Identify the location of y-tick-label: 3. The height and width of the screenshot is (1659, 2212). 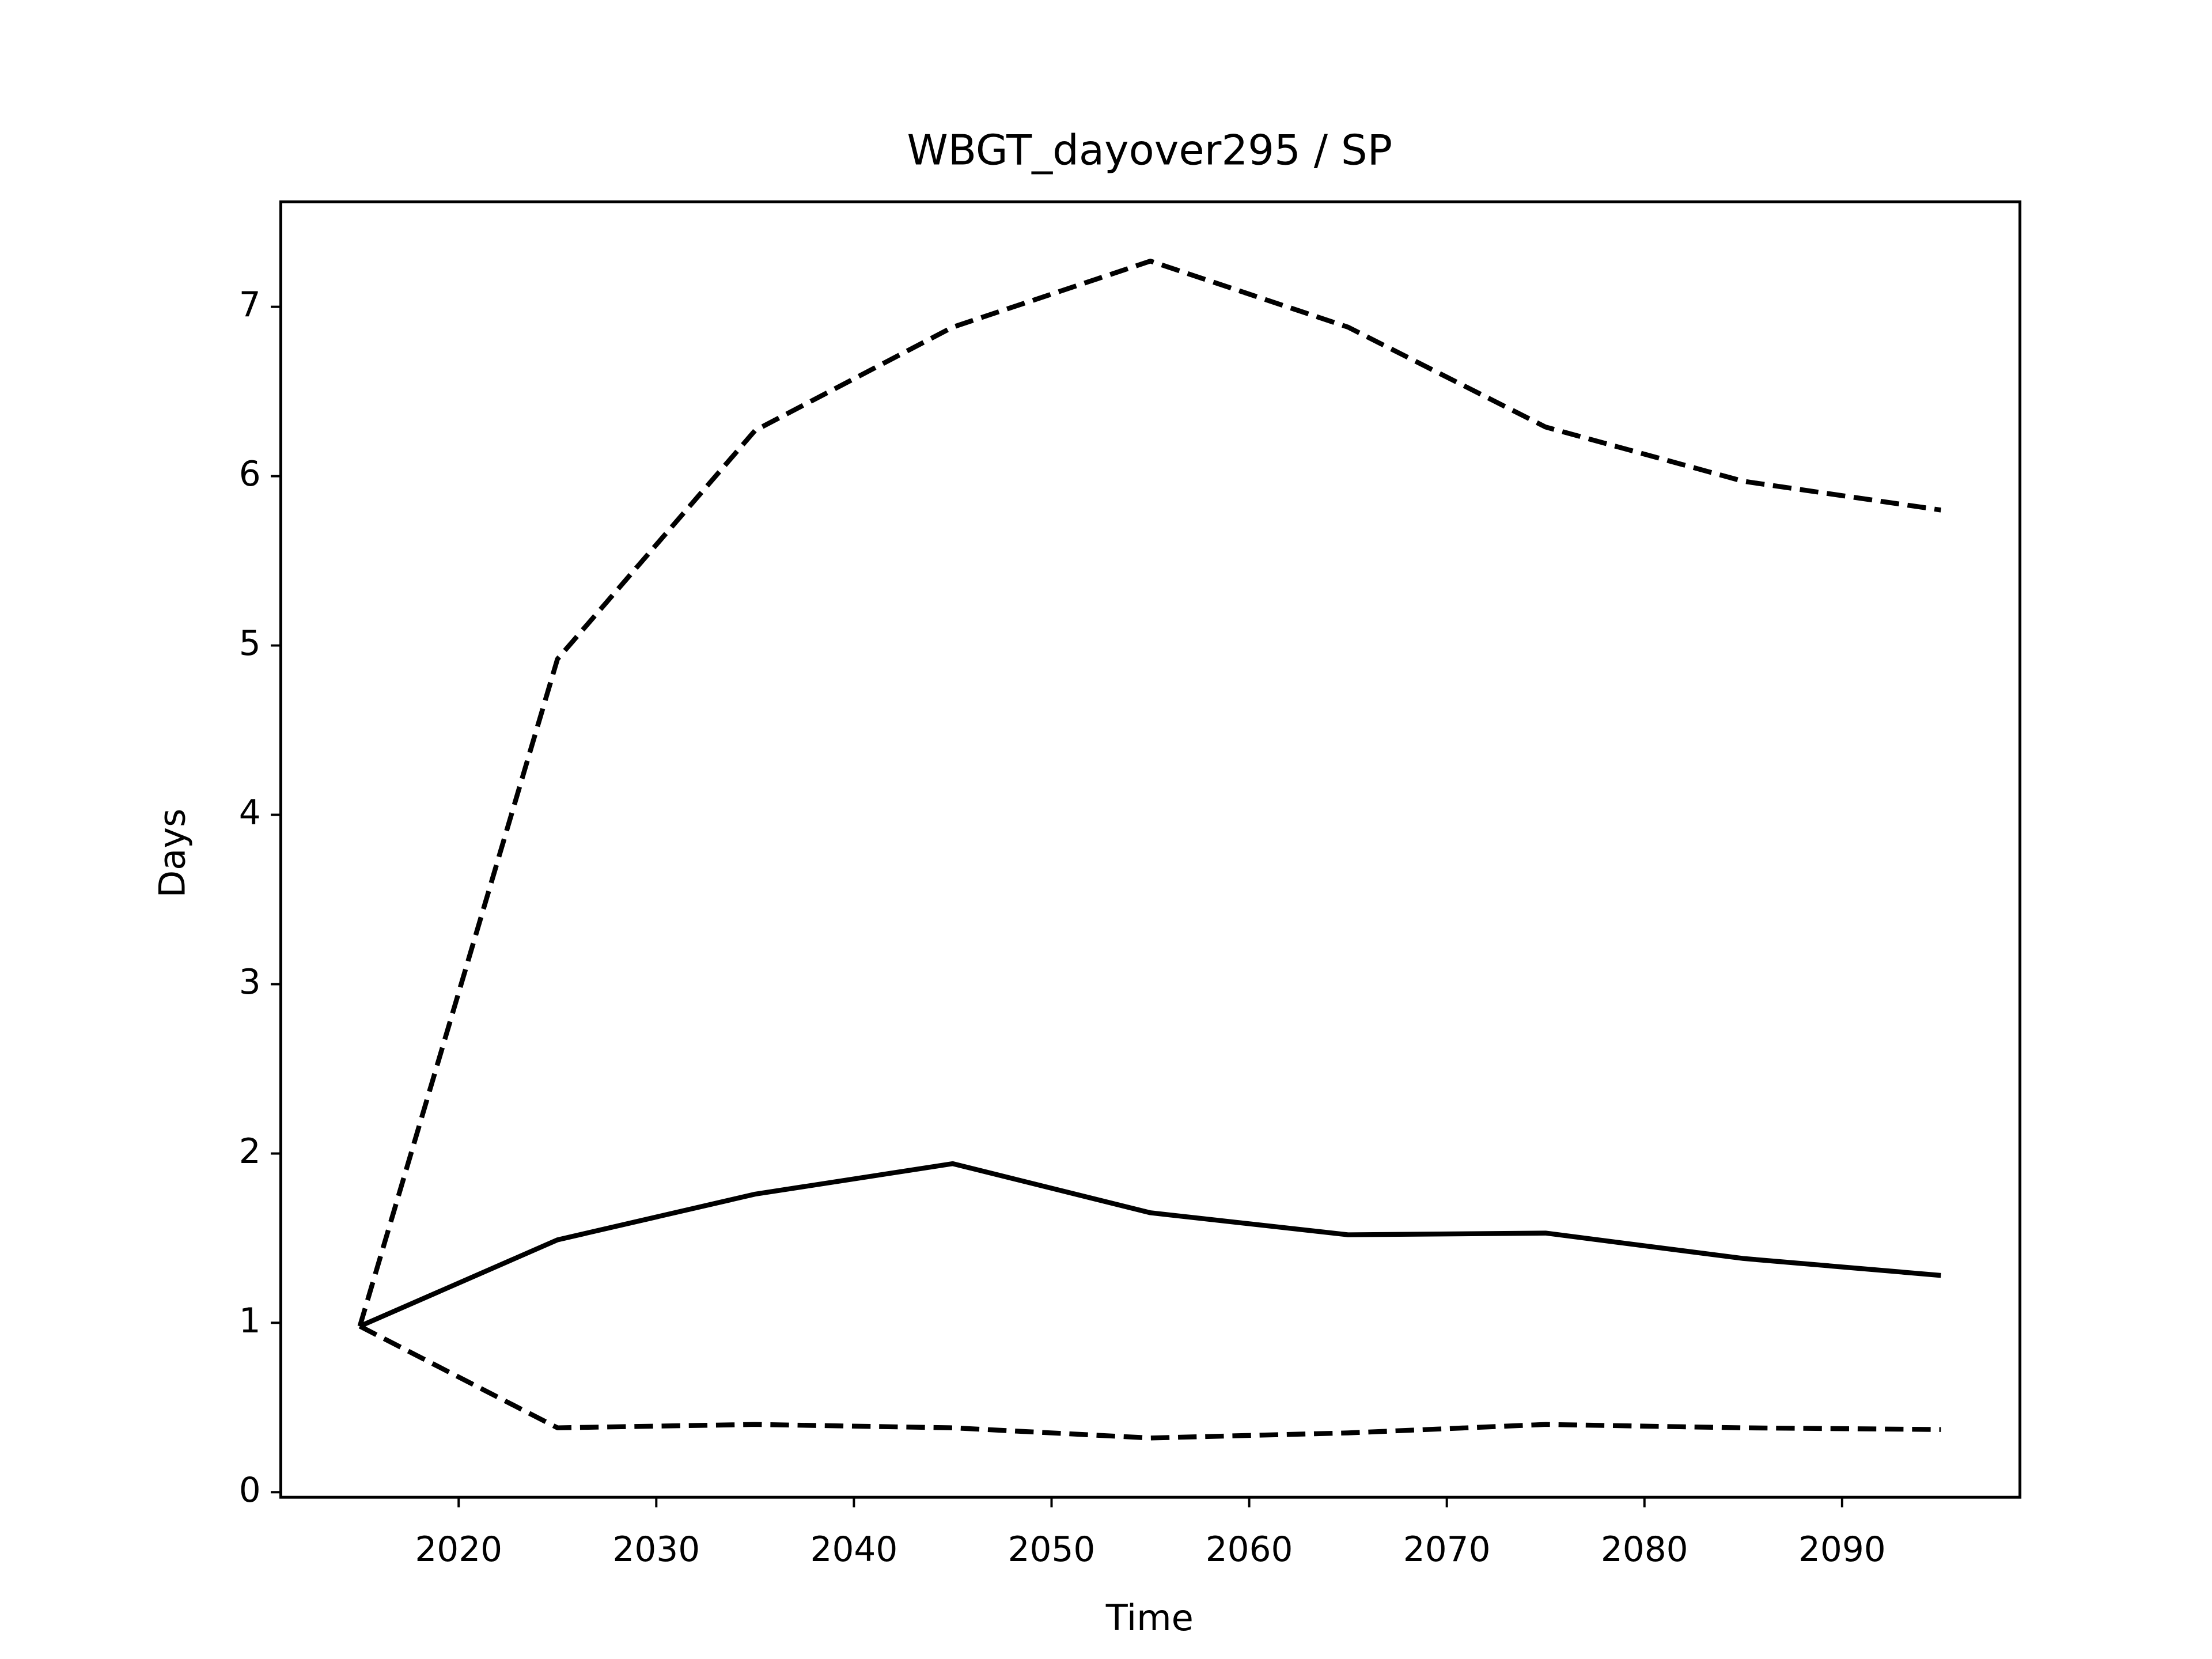
(250, 982).